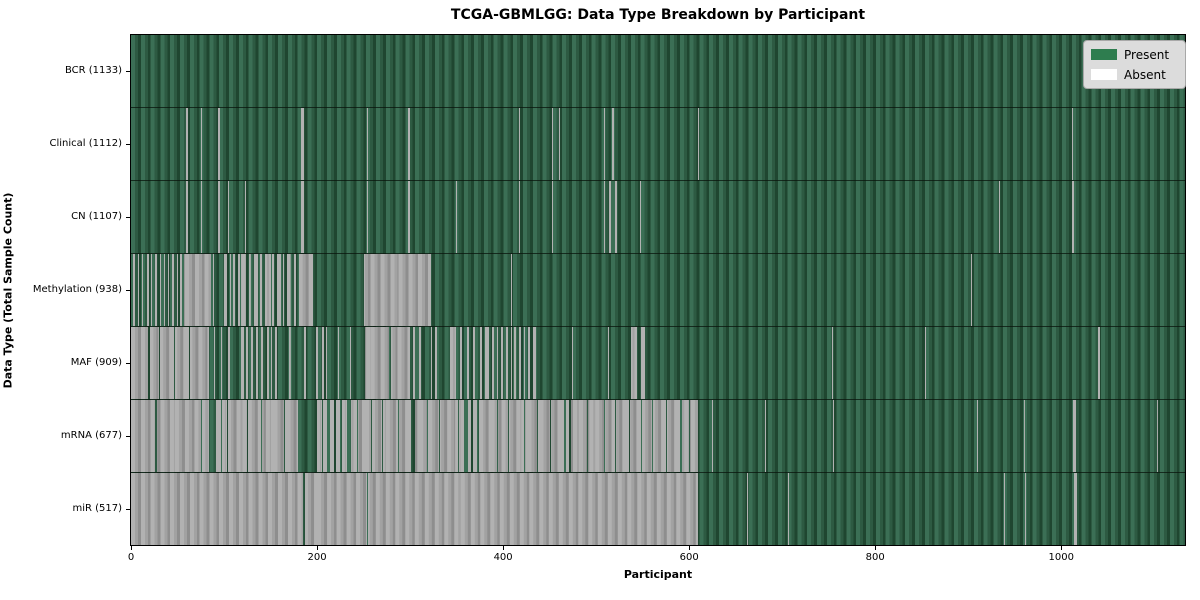 Image resolution: width=1200 pixels, height=600 pixels. What do you see at coordinates (97, 509) in the screenshot?
I see `y-tick-label-mir: miR (517)` at bounding box center [97, 509].